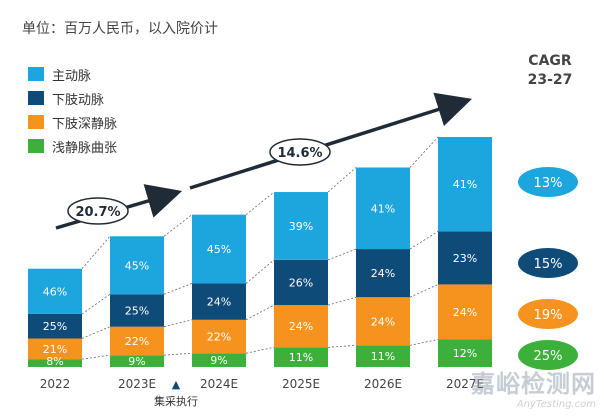 This screenshot has width=604, height=416. I want to click on x-tick-label: 2022, so click(55, 384).